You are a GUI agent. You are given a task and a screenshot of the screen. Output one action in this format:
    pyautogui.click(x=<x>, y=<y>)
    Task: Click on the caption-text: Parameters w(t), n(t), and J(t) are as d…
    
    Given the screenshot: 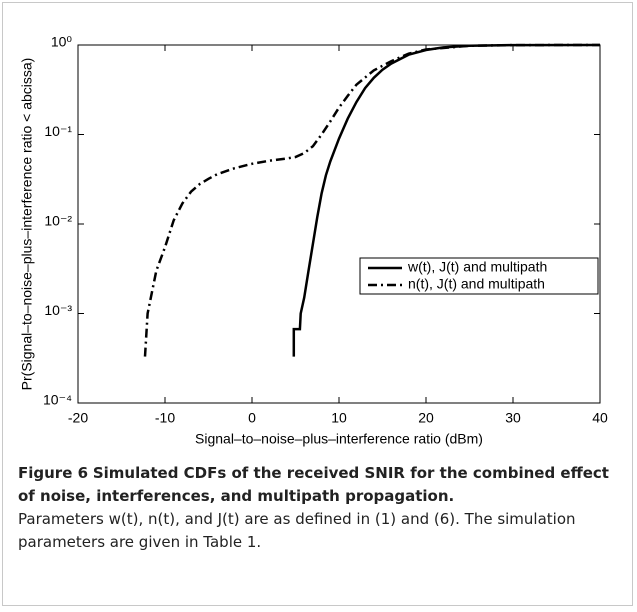 What is the action you would take?
    pyautogui.click(x=297, y=530)
    